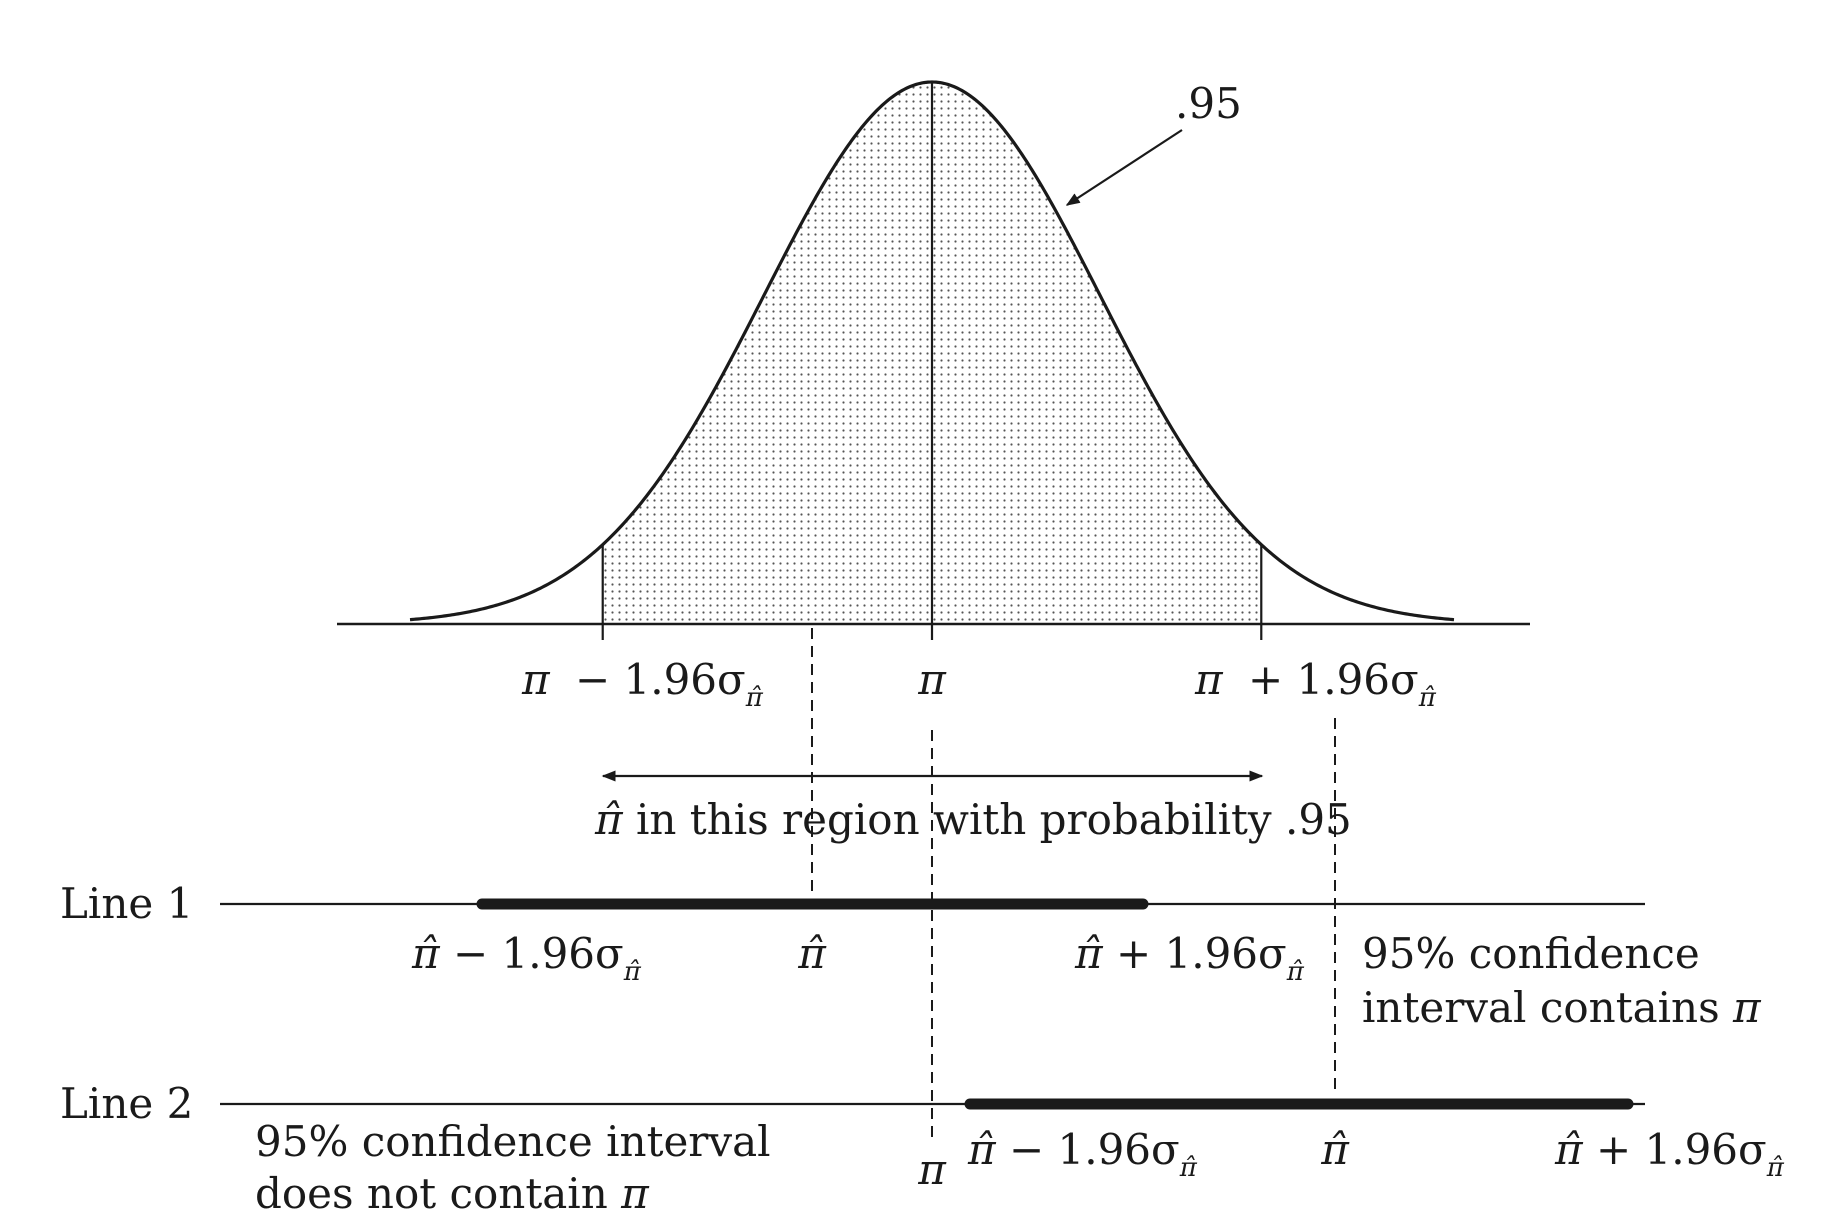 Image resolution: width=1838 pixels, height=1224 pixels. What do you see at coordinates (526, 958) in the screenshot?
I see `line1-lower-label: π̂ − 1.96σπ̂` at bounding box center [526, 958].